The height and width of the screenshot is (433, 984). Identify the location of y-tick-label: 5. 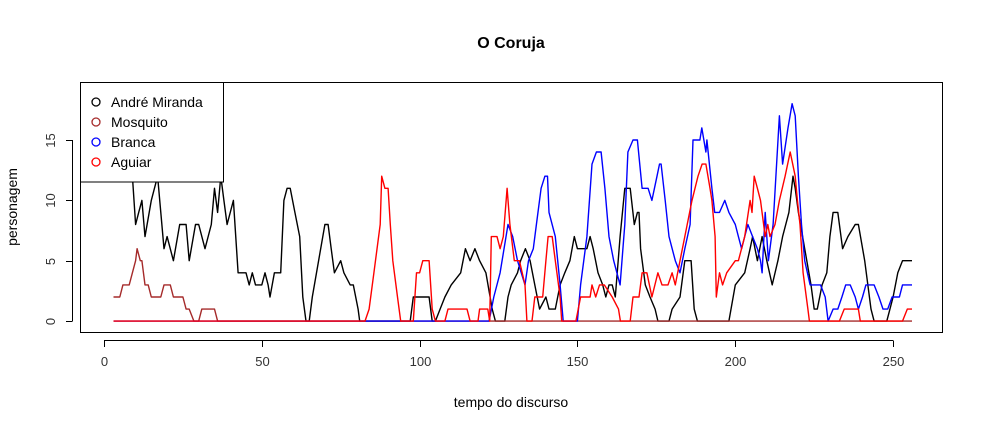
(50, 261).